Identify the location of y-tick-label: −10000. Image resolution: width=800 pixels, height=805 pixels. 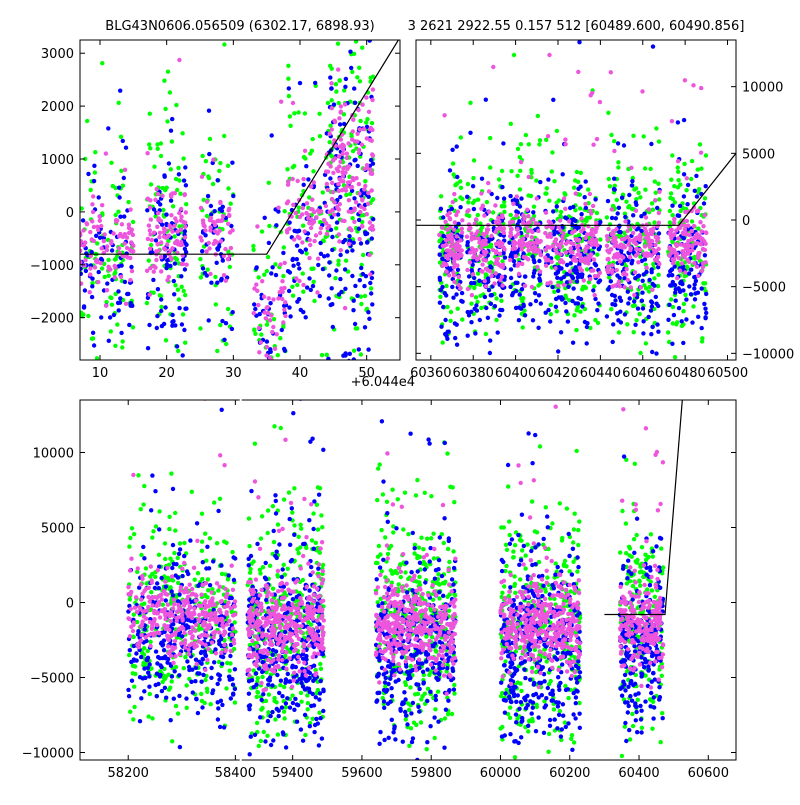
(768, 354).